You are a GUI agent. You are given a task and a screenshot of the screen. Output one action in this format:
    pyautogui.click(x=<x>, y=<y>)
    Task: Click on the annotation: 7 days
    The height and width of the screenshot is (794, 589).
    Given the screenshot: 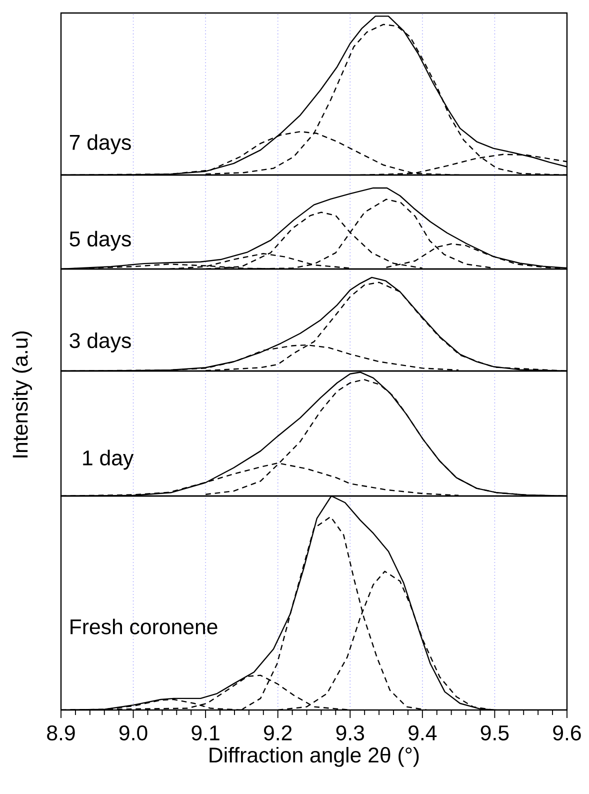 What is the action you would take?
    pyautogui.click(x=100, y=144)
    